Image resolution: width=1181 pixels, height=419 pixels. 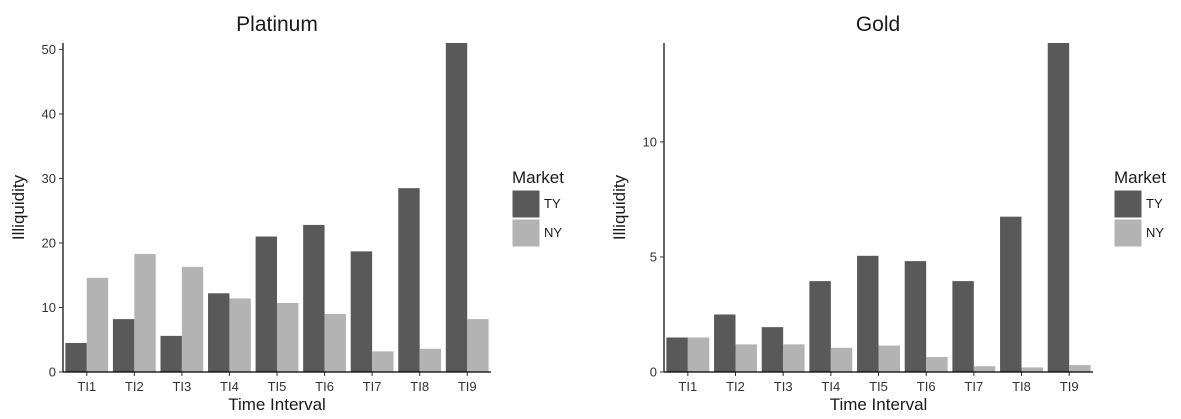 What do you see at coordinates (653, 256) in the screenshot?
I see `y-tick-label: 5` at bounding box center [653, 256].